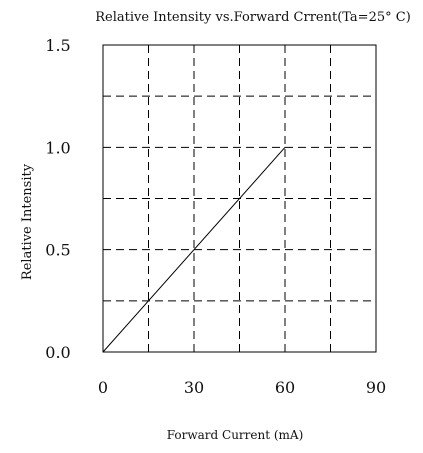  What do you see at coordinates (242, 387) in the screenshot?
I see `x-tick-labels: 0 30 60 90` at bounding box center [242, 387].